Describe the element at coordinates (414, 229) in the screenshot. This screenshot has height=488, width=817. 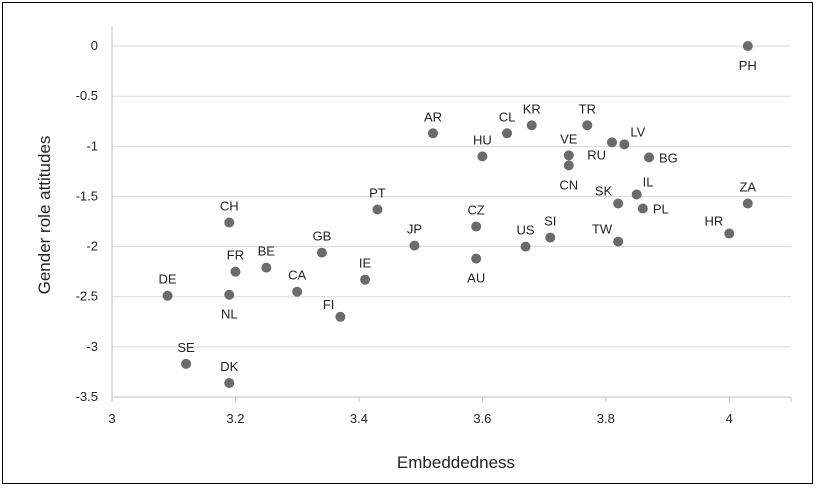
I see `point-label: JP` at that location.